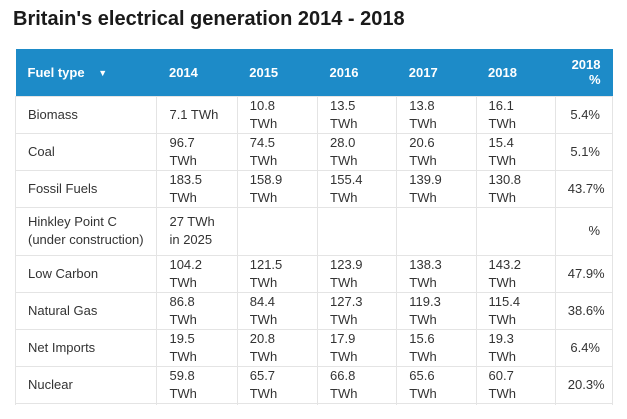  What do you see at coordinates (357, 310) in the screenshot?
I see `value-cell: 127.3 TWh` at bounding box center [357, 310].